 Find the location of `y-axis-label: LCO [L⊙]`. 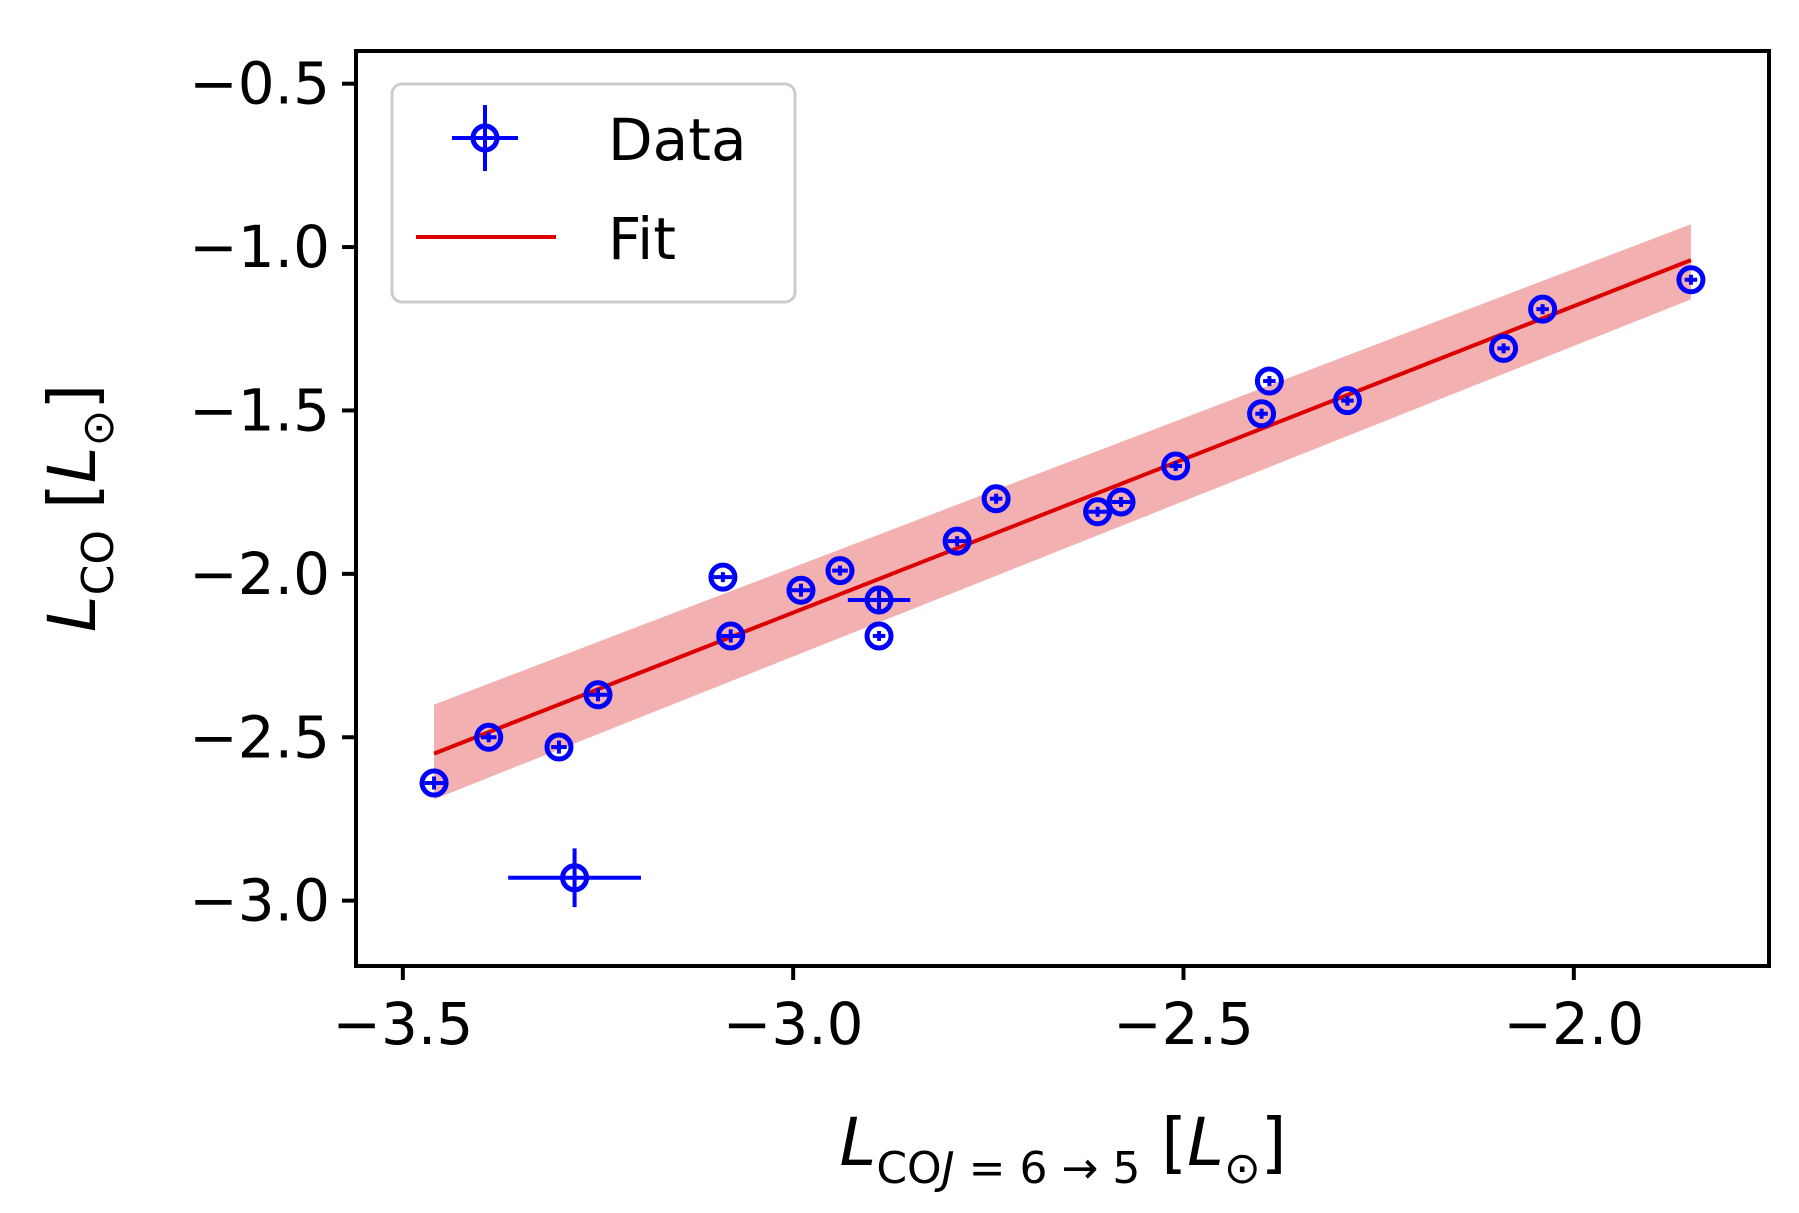

y-axis-label: LCO [L⊙] is located at coordinates (79, 508).